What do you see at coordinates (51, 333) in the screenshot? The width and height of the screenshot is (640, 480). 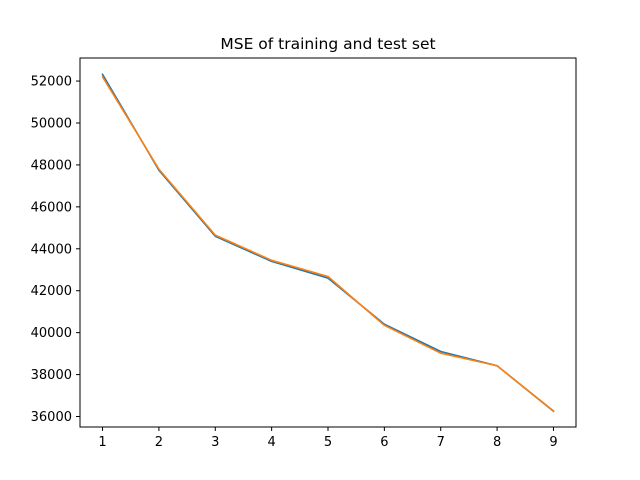 I see `y-tick-label: 40000` at bounding box center [51, 333].